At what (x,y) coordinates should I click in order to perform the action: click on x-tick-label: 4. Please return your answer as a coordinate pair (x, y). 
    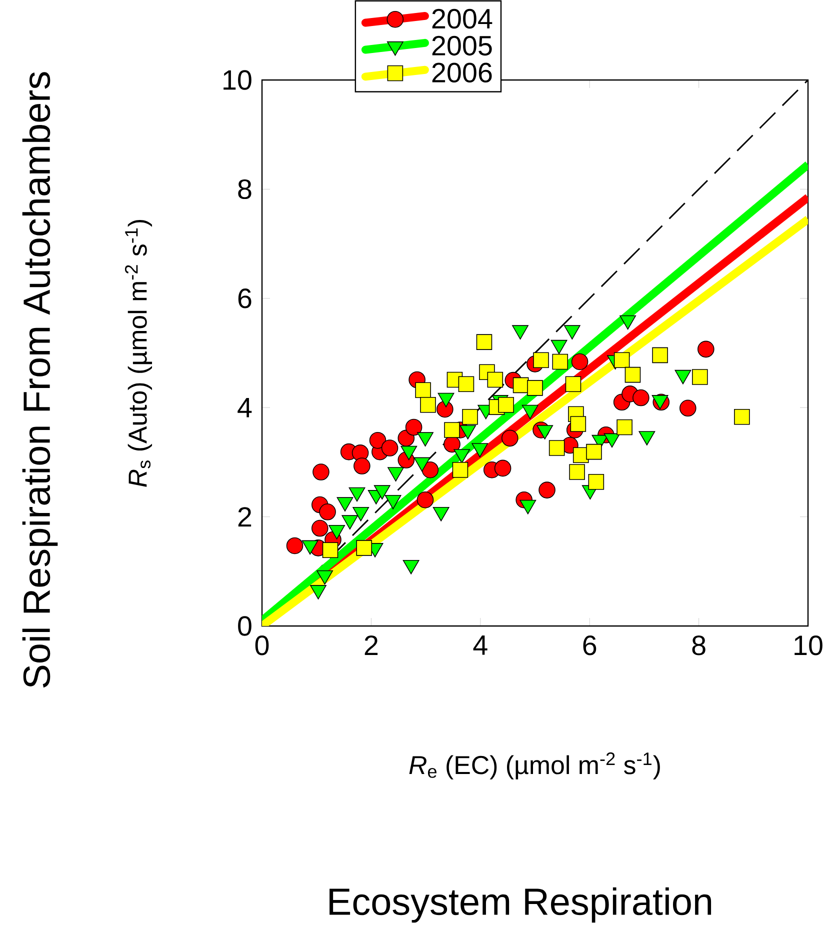
    Looking at the image, I should click on (480, 645).